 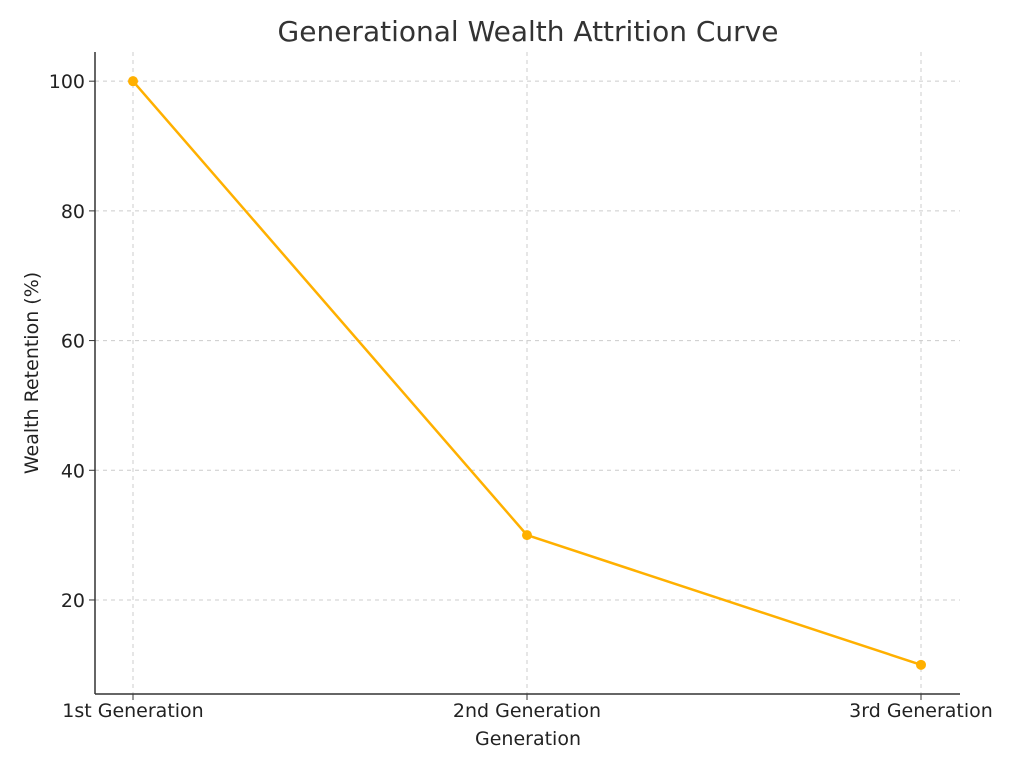 What do you see at coordinates (528, 739) in the screenshot?
I see `x-axis-label: Generation` at bounding box center [528, 739].